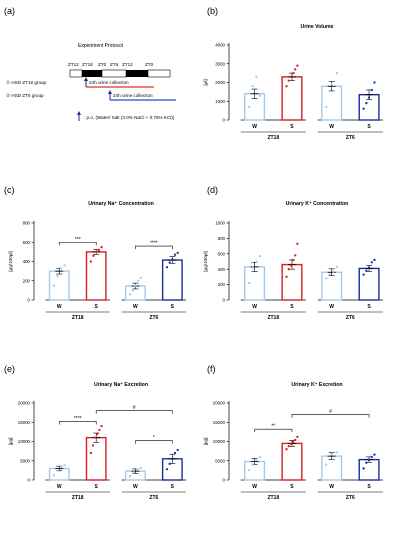 Image resolution: width=404 pixels, height=550 pixels. I want to click on y-tick-label: 800, so click(222, 238).